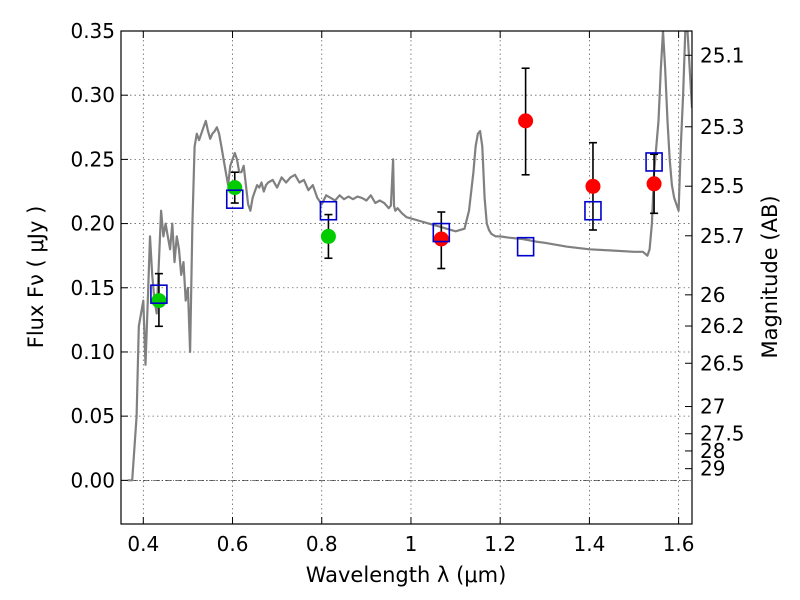 Image resolution: width=800 pixels, height=600 pixels. What do you see at coordinates (92, 480) in the screenshot?
I see `y-tick-label: 0.00` at bounding box center [92, 480].